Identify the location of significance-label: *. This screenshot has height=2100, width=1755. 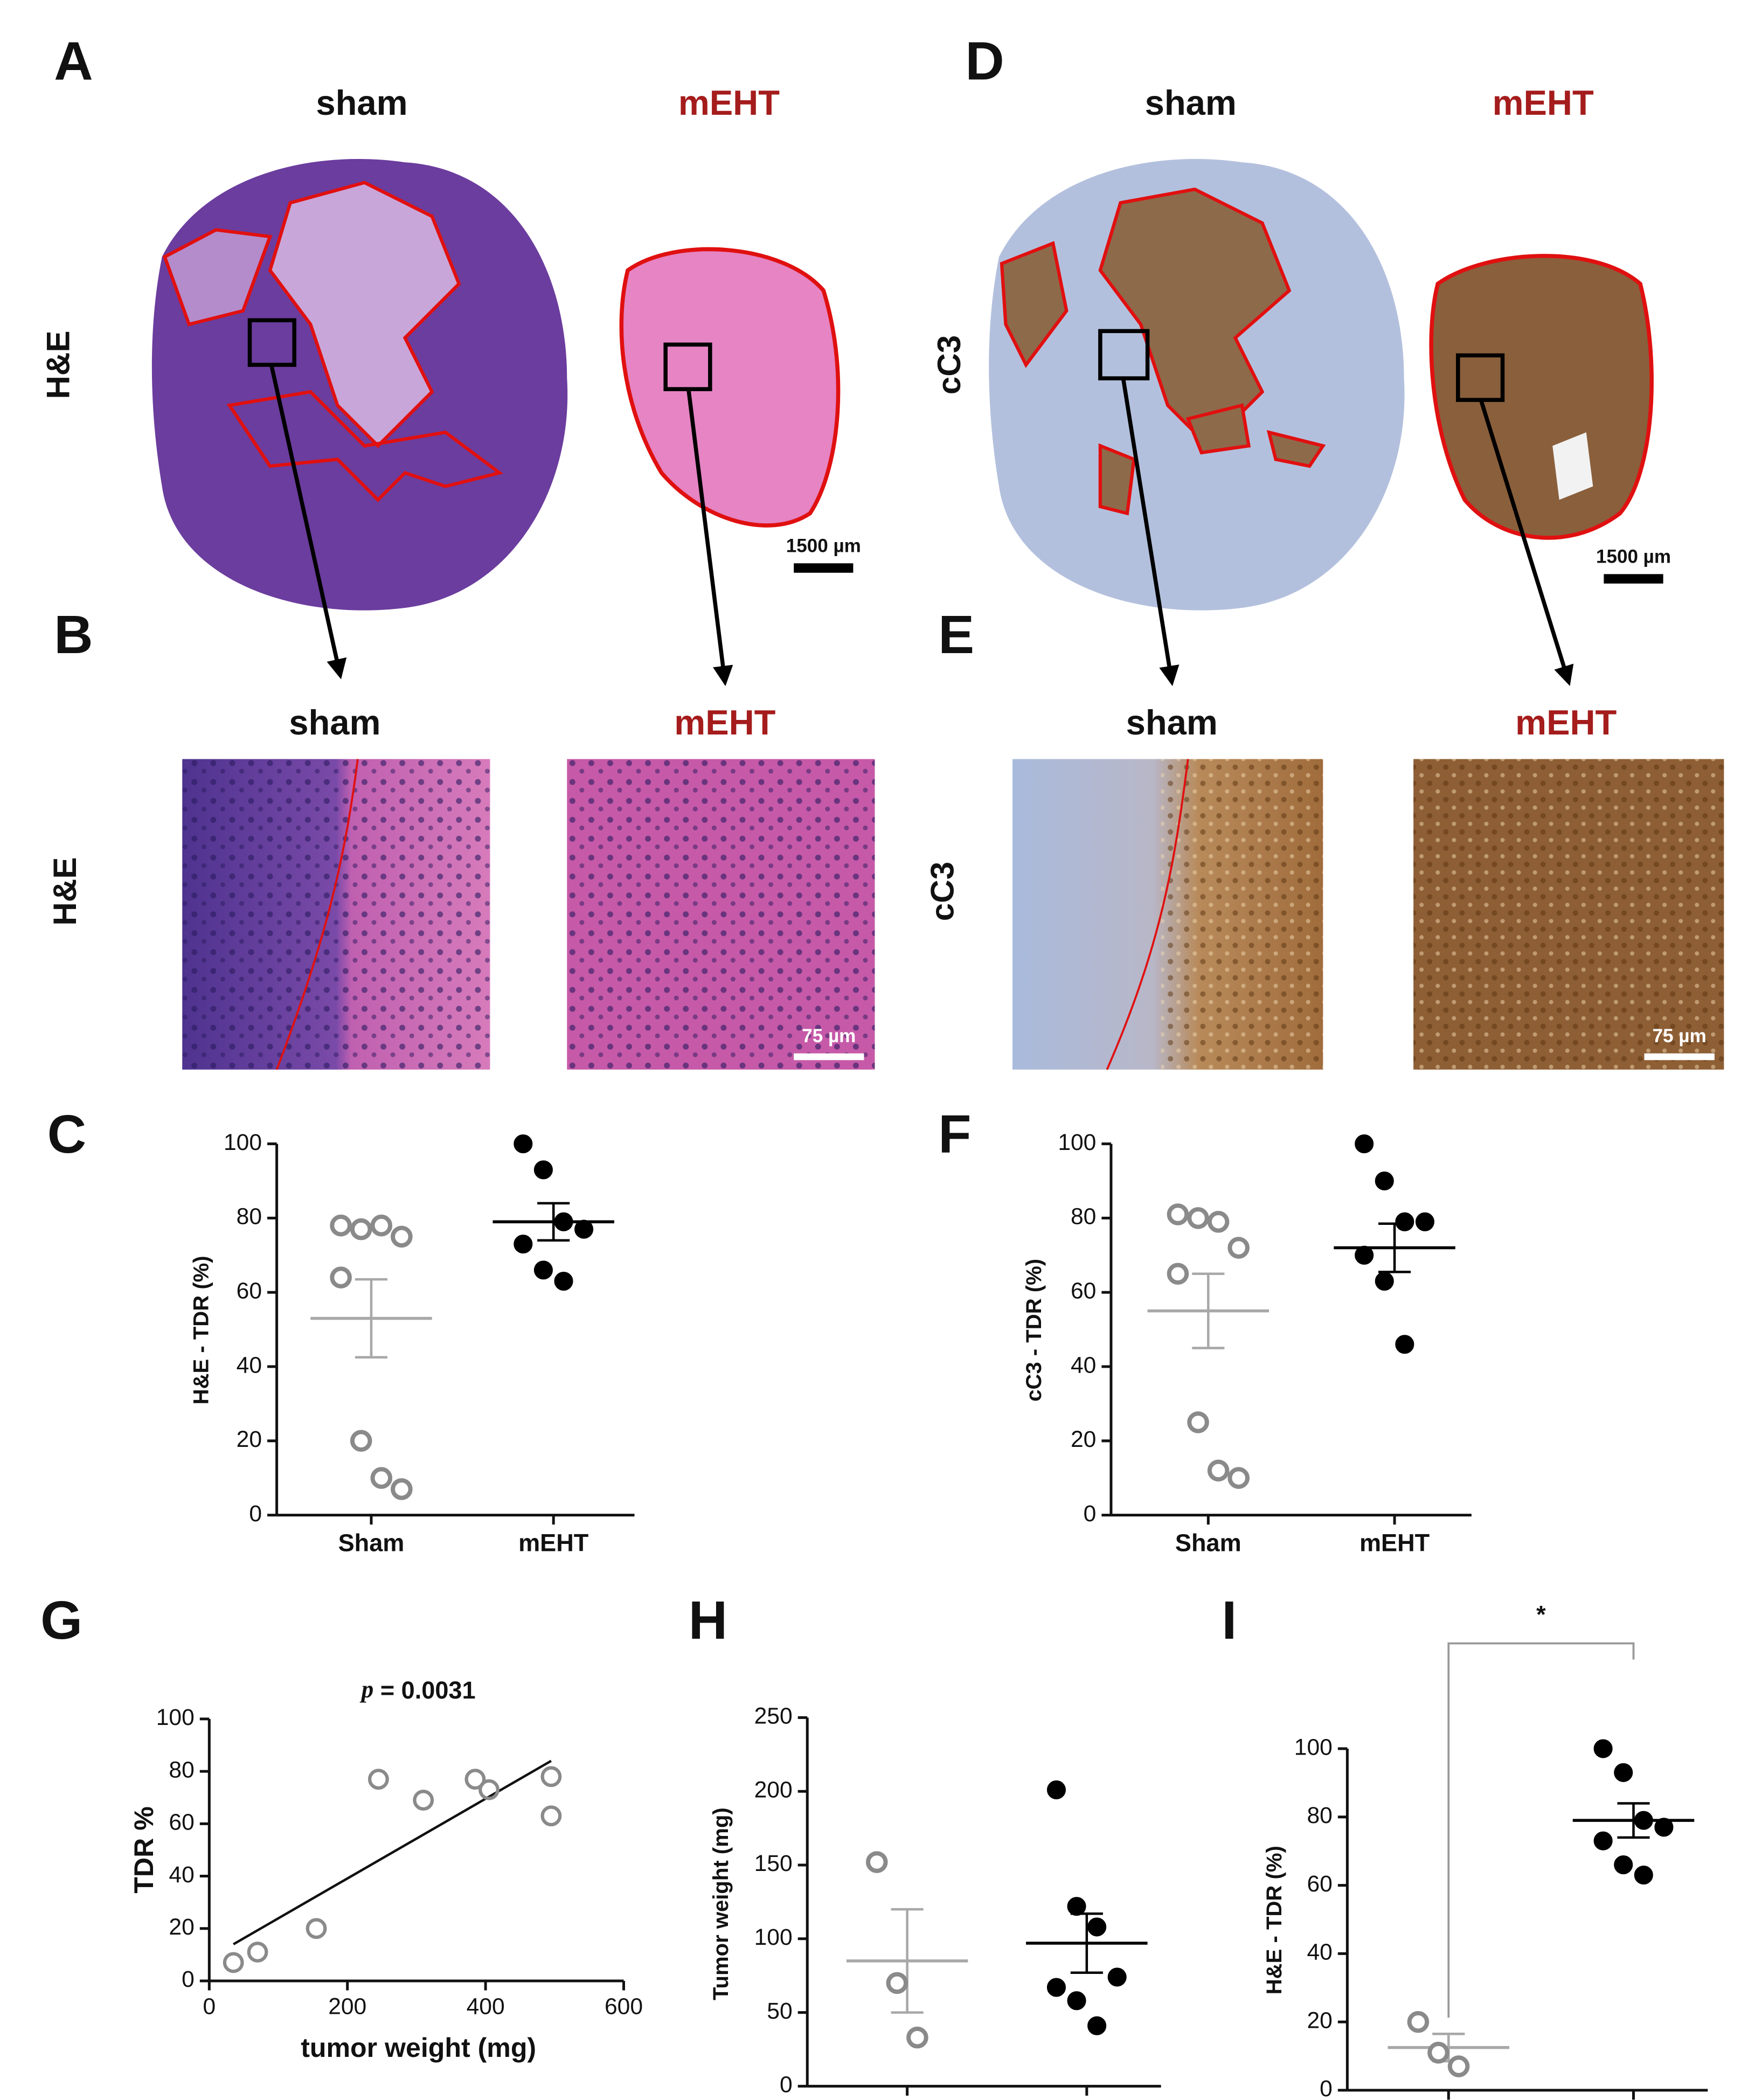
(1541, 1614).